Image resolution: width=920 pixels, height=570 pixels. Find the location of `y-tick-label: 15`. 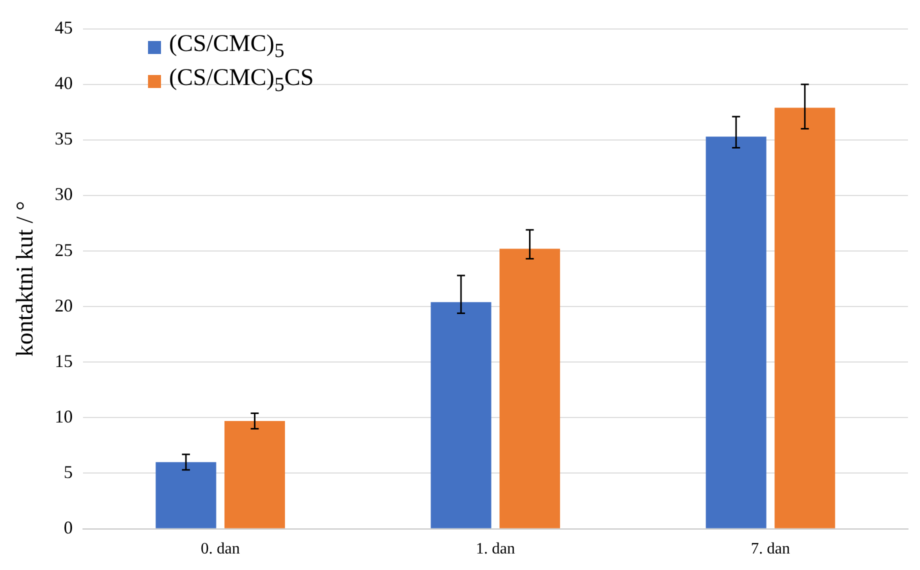

y-tick-label: 15 is located at coordinates (63, 360).